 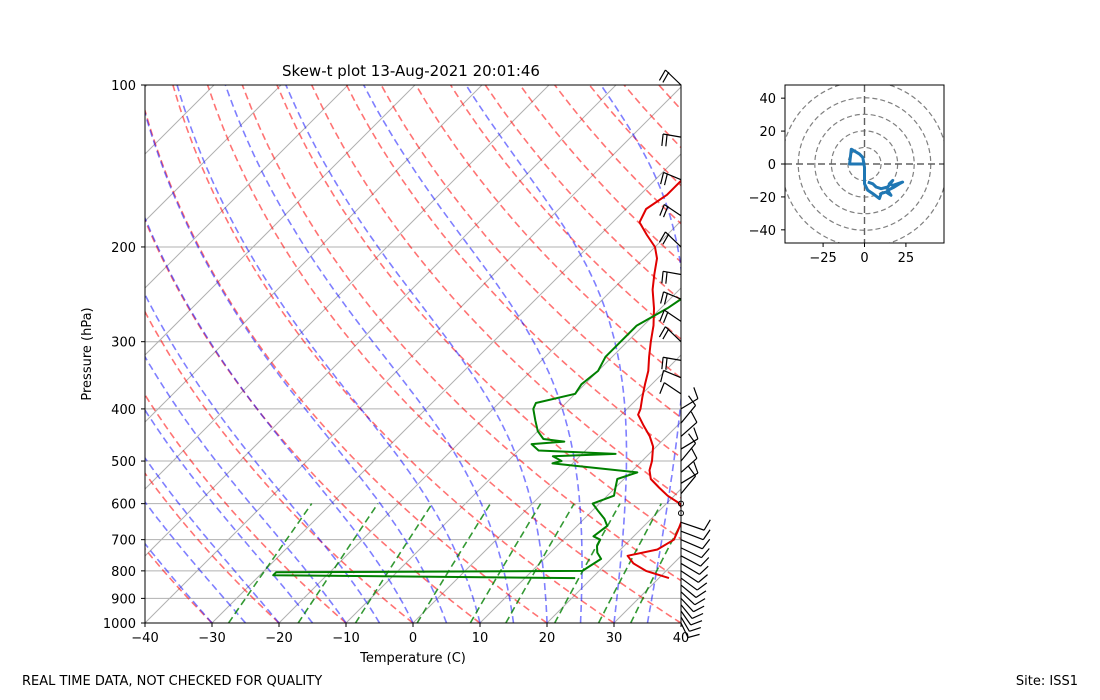 I want to click on hodo-y-tick-label: 40, so click(x=767, y=99).